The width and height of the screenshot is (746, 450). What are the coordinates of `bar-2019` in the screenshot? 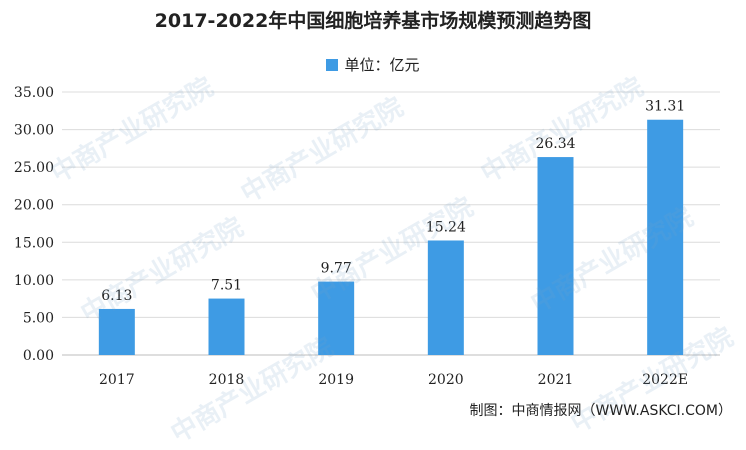 It's located at (336, 318).